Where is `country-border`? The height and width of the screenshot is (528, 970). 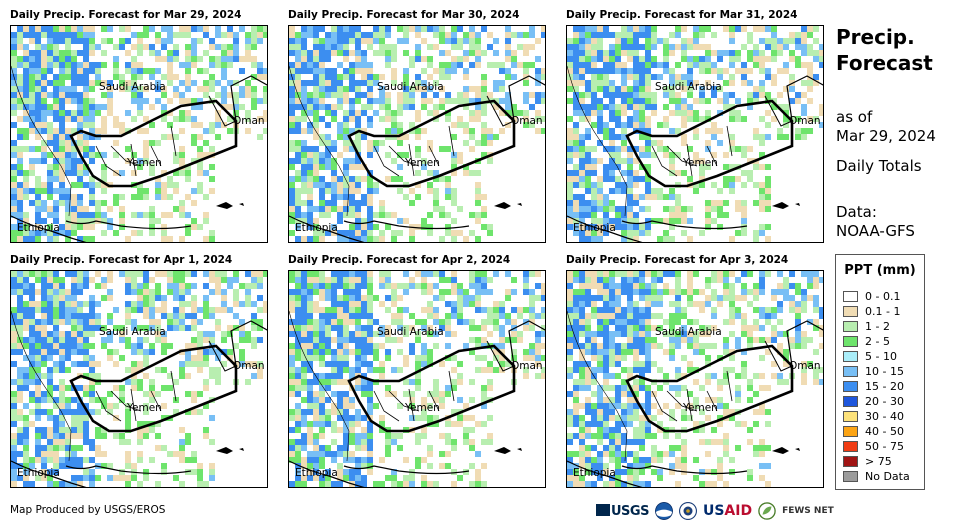 country-border is located at coordinates (128, 470).